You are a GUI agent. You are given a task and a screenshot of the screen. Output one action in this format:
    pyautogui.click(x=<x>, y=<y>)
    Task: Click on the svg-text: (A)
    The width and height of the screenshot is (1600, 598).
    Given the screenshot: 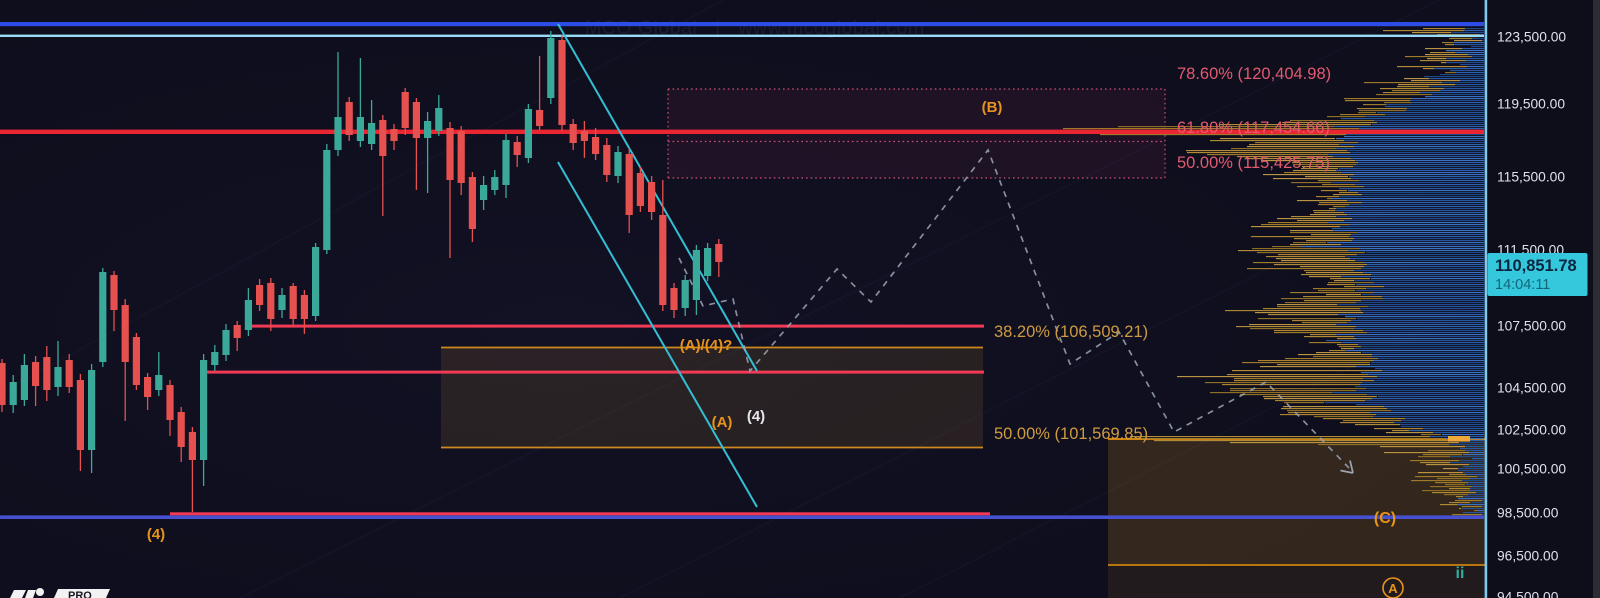 What is the action you would take?
    pyautogui.click(x=722, y=422)
    